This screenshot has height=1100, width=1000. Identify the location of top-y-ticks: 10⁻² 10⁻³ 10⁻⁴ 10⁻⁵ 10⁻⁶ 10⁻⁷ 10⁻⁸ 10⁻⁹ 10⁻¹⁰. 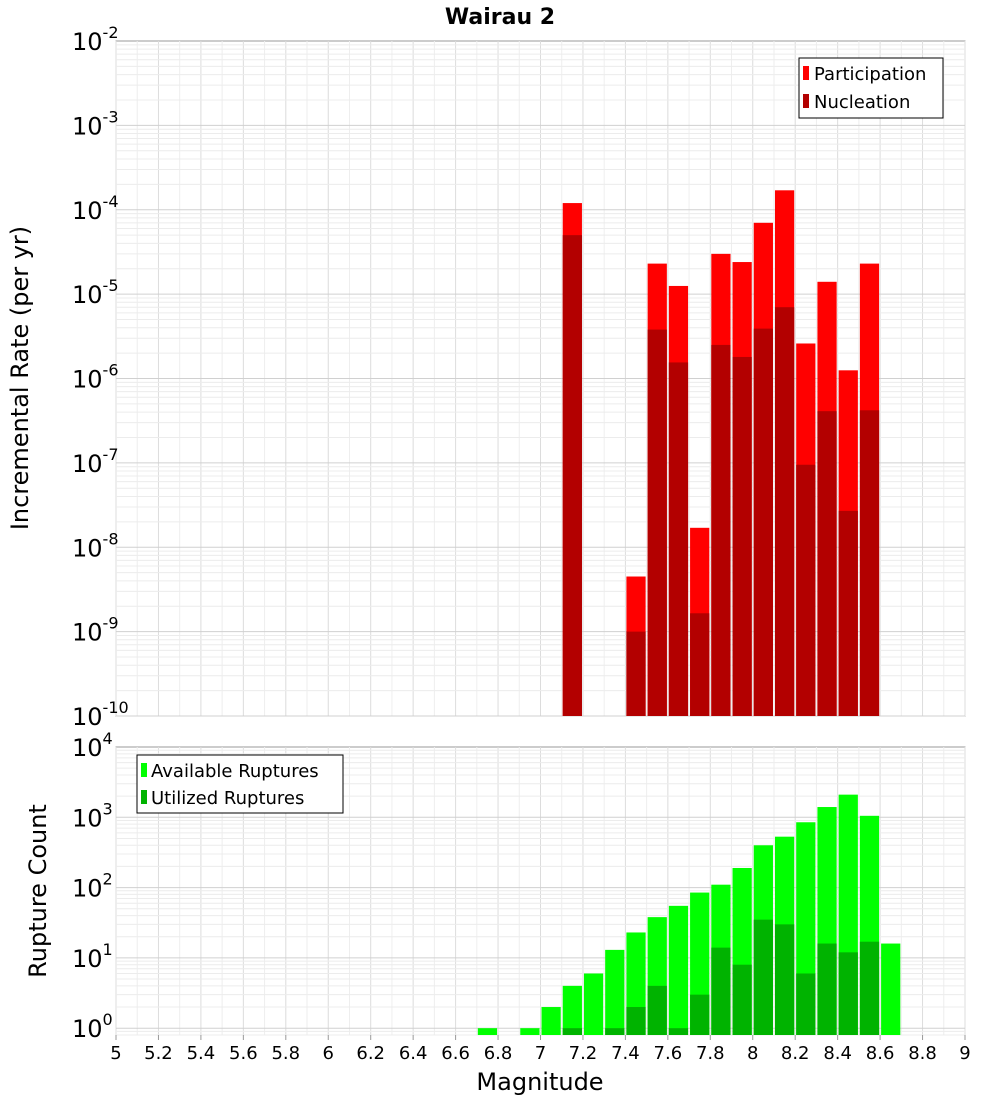
(100, 377).